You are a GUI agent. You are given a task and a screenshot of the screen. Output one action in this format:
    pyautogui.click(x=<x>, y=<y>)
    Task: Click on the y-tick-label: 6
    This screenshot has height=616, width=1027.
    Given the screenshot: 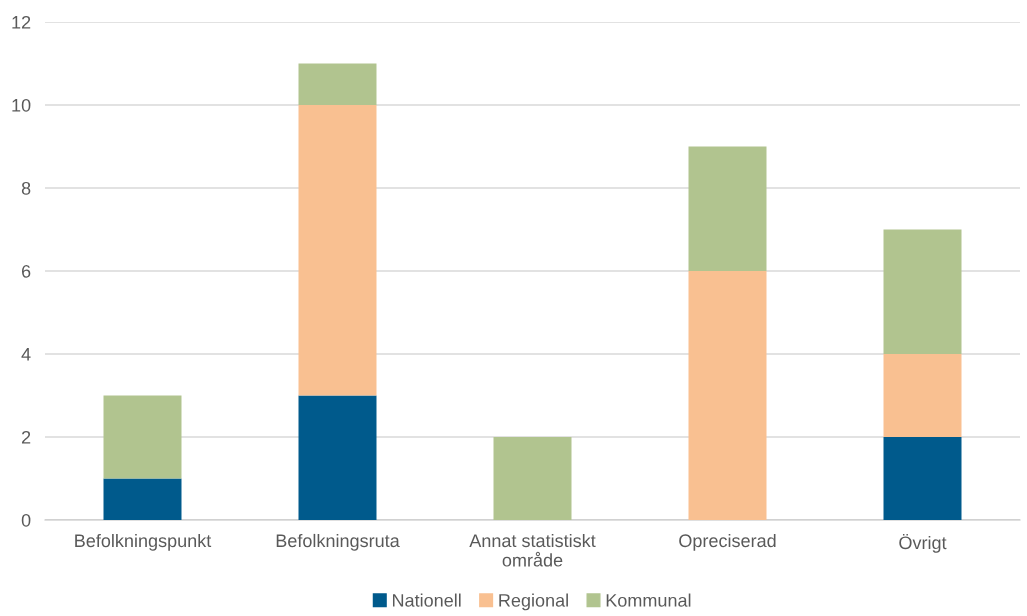 What is the action you would take?
    pyautogui.click(x=26, y=271)
    